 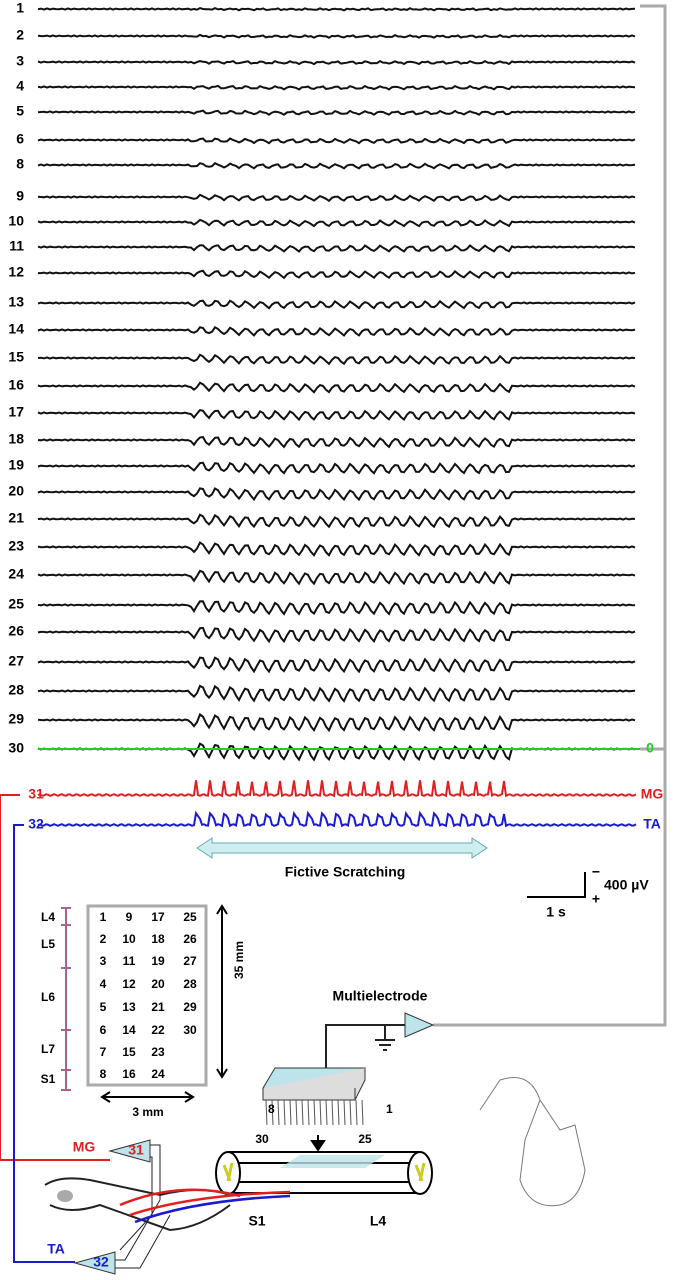 What do you see at coordinates (136, 1150) in the screenshot?
I see `amp-channel: 31` at bounding box center [136, 1150].